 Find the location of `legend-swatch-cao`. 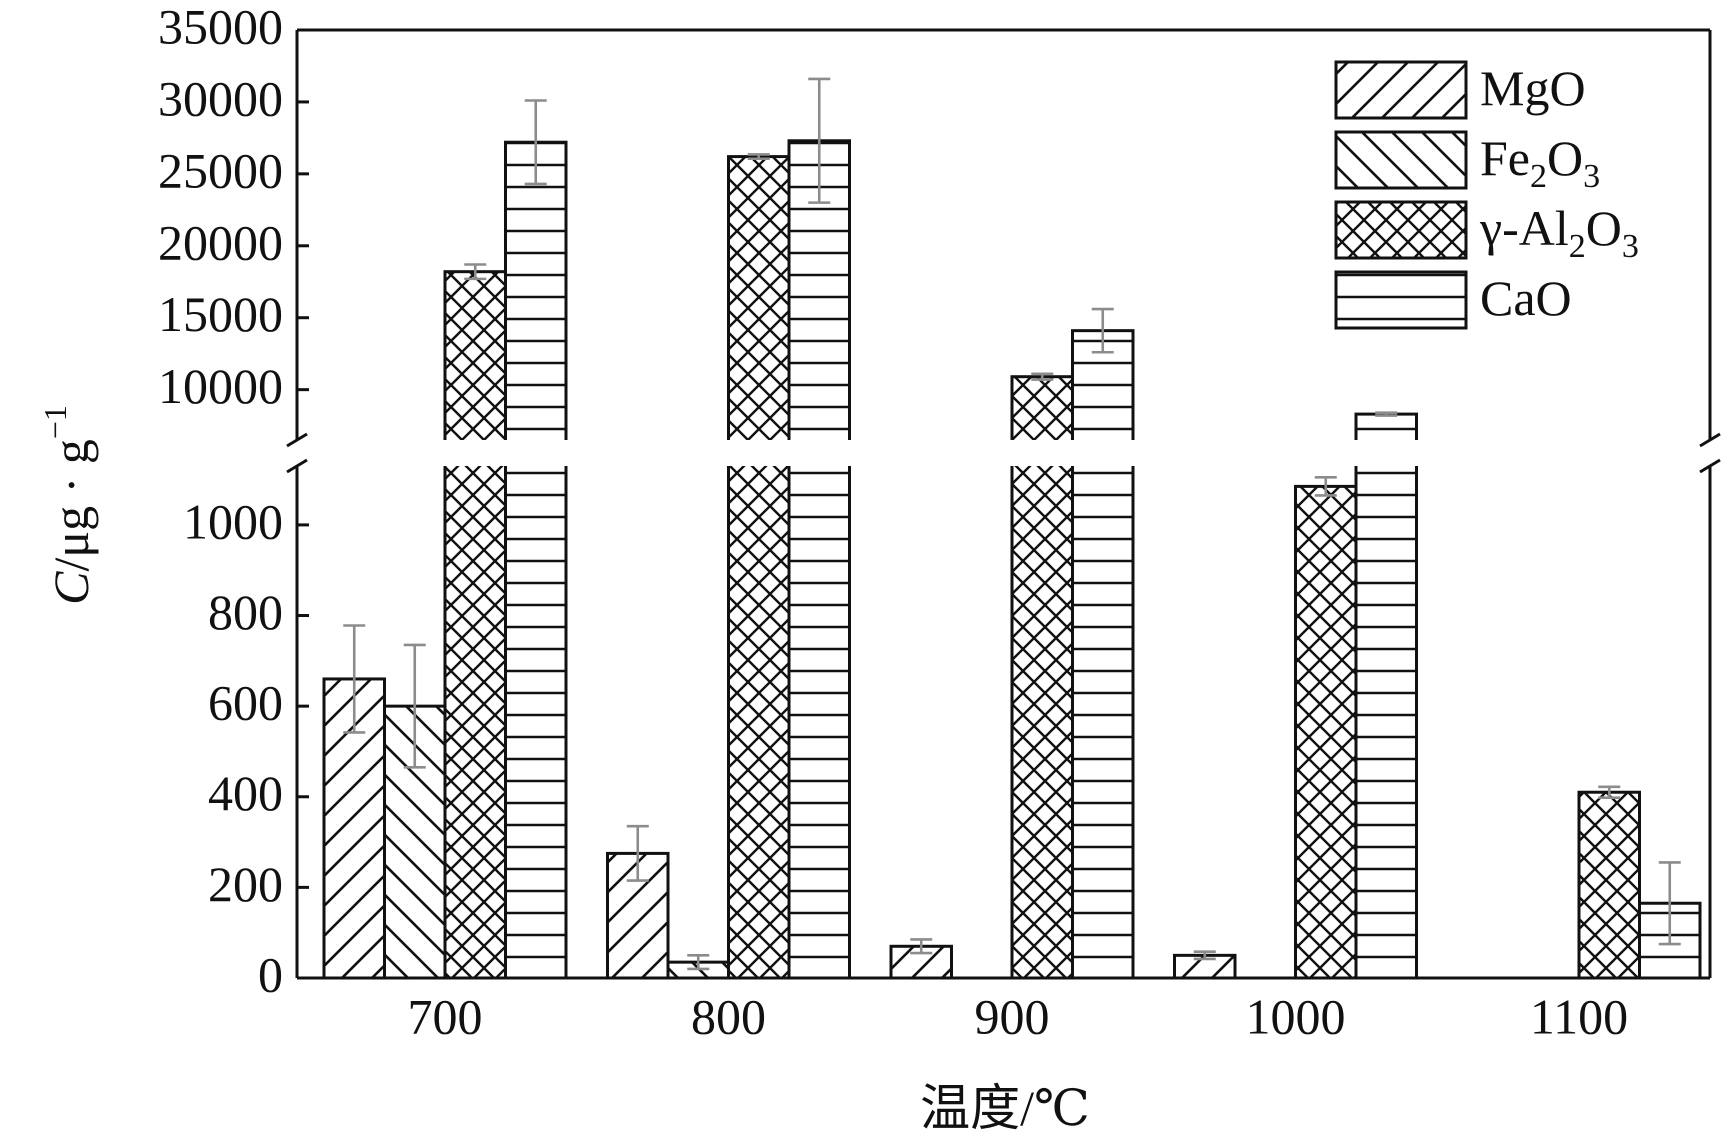

legend-swatch-cao is located at coordinates (1401, 300).